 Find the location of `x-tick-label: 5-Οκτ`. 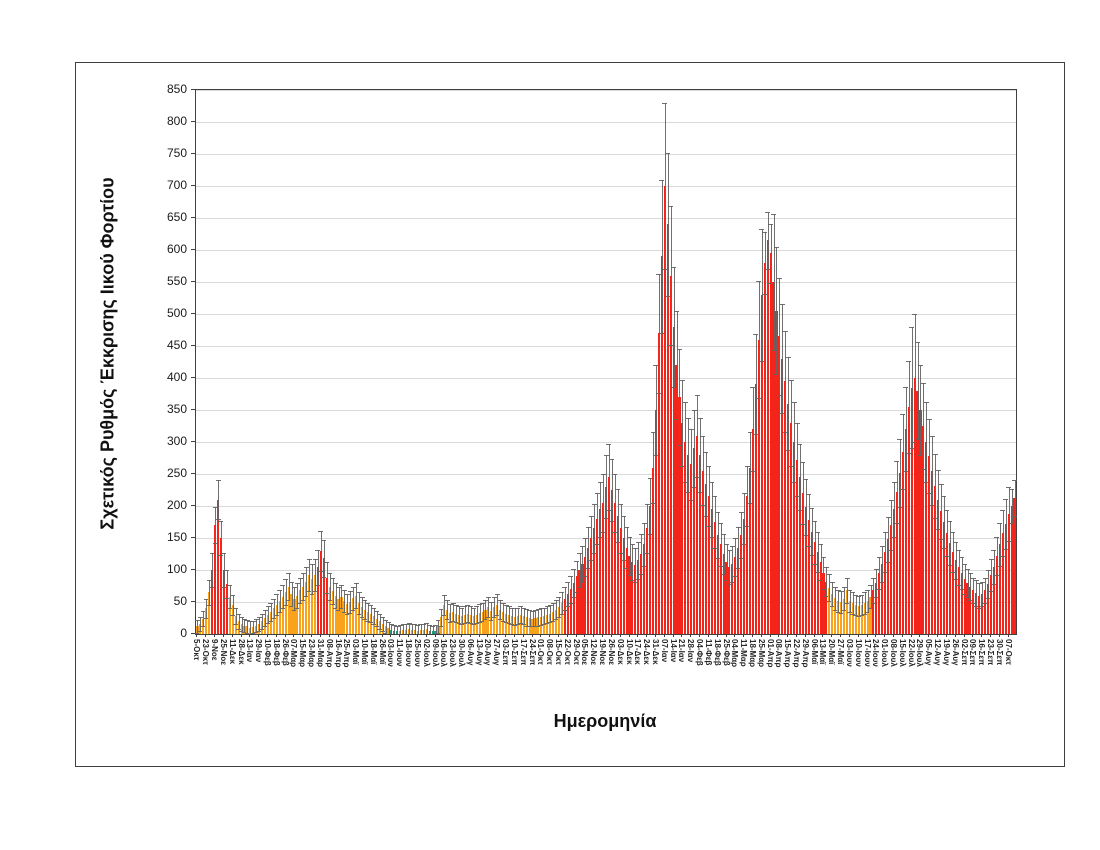

x-tick-label: 5-Οκτ is located at coordinates (197, 650).